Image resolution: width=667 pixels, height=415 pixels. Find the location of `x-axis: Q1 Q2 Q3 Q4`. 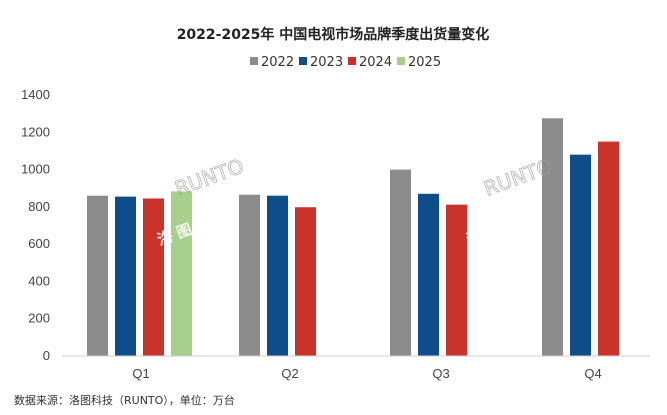

x-axis: Q1 Q2 Q3 Q4 is located at coordinates (366, 373).